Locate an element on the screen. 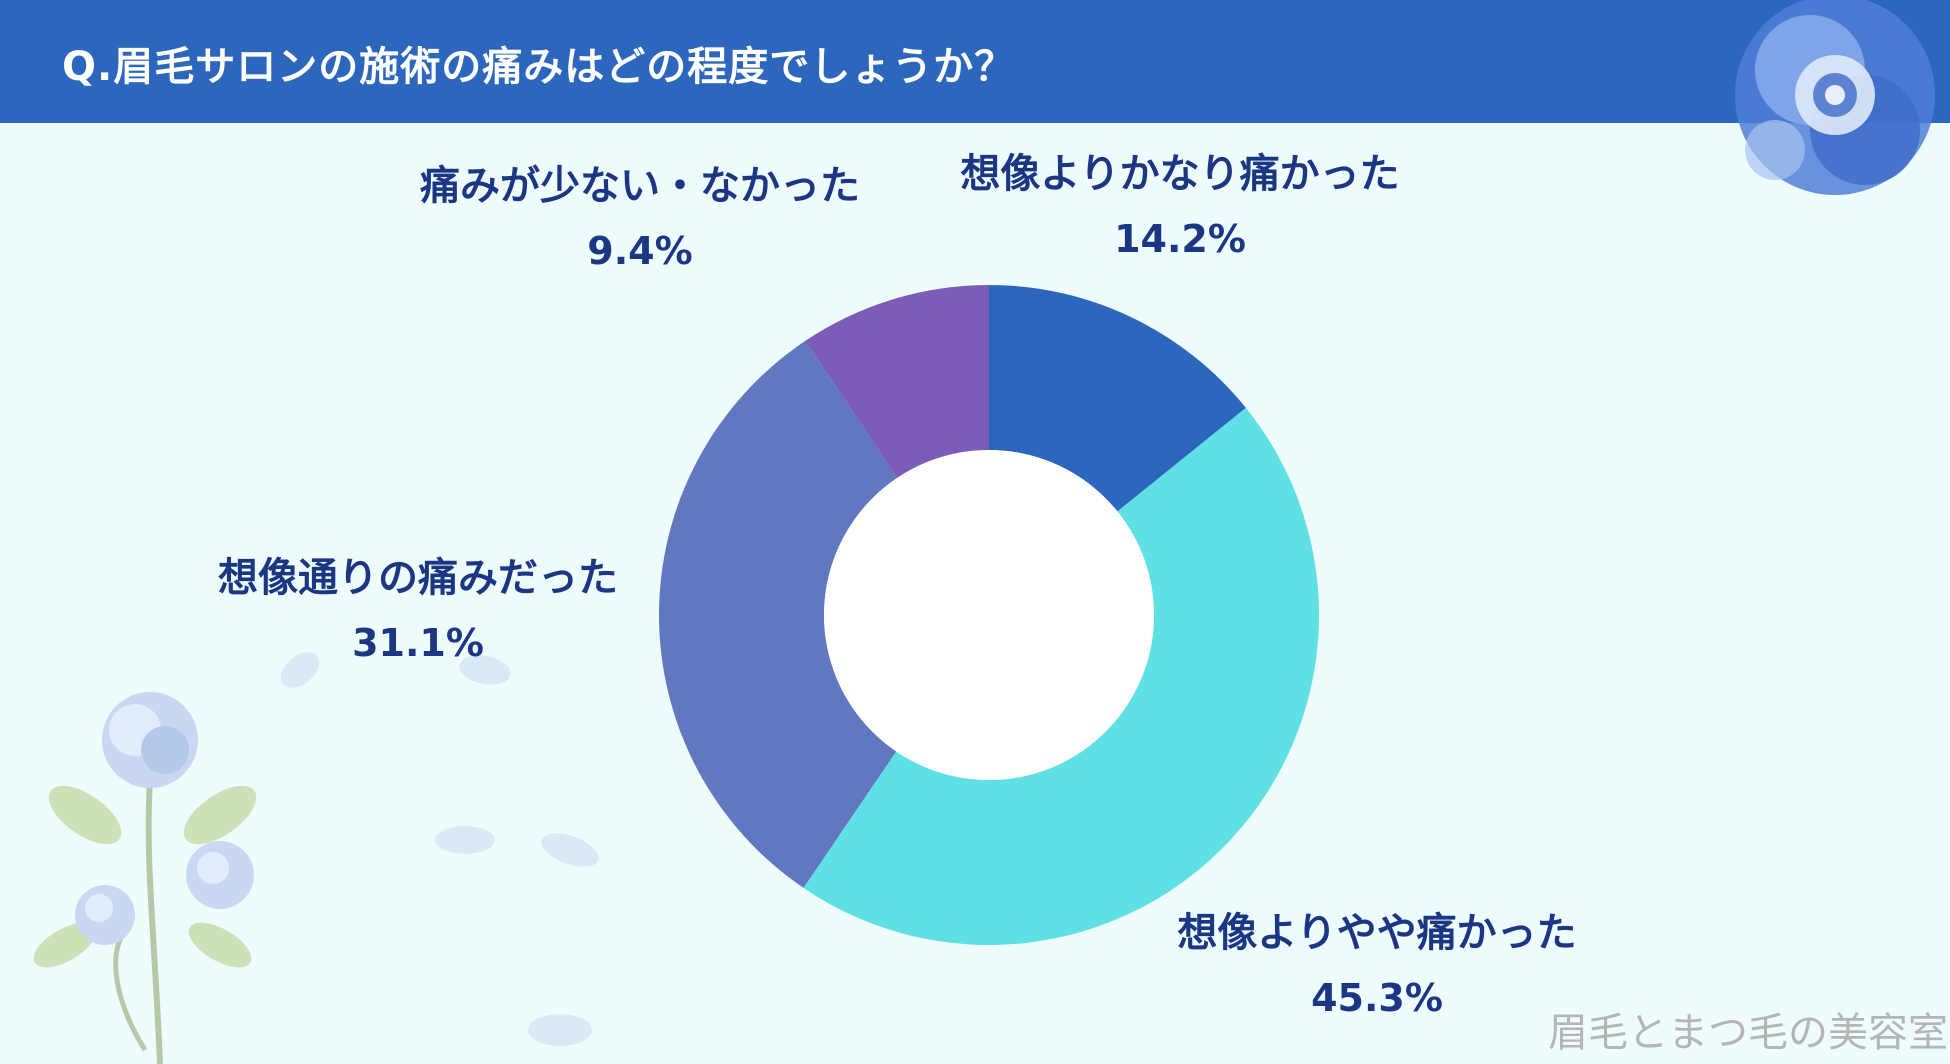 The image size is (1950, 1064). slice-label-text: 想像よりかなり痛かった is located at coordinates (1180, 174).